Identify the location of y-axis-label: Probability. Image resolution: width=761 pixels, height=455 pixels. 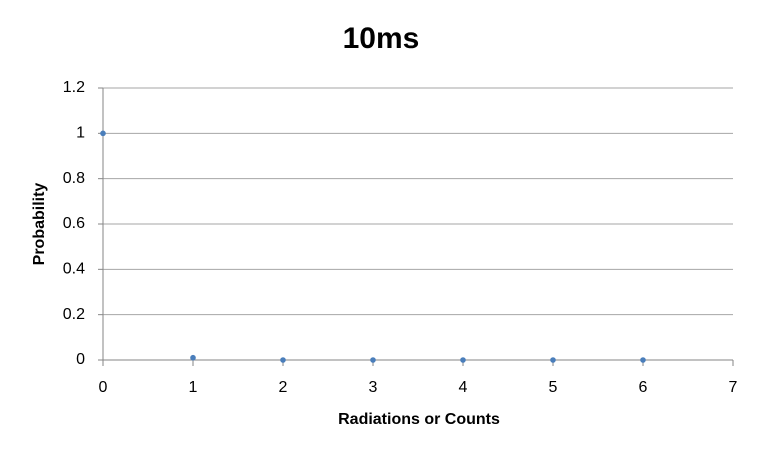
(39, 224).